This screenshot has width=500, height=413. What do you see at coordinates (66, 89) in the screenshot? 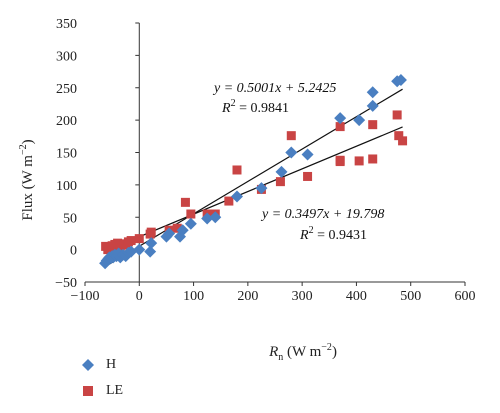
I see `y-tick-label: 250` at bounding box center [66, 89].